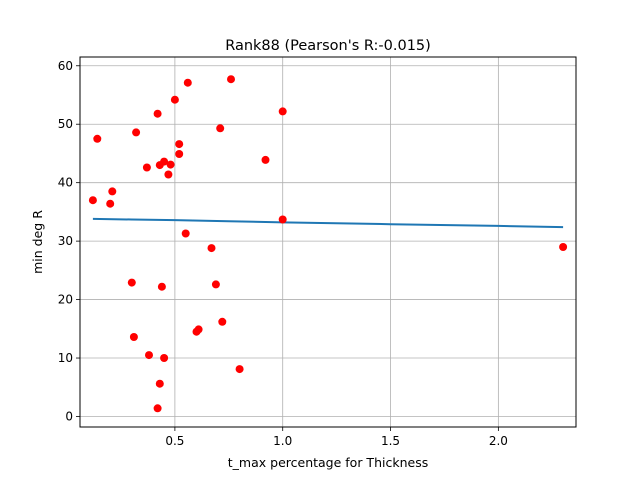  I want to click on y-tick-label: 10, so click(65, 358).